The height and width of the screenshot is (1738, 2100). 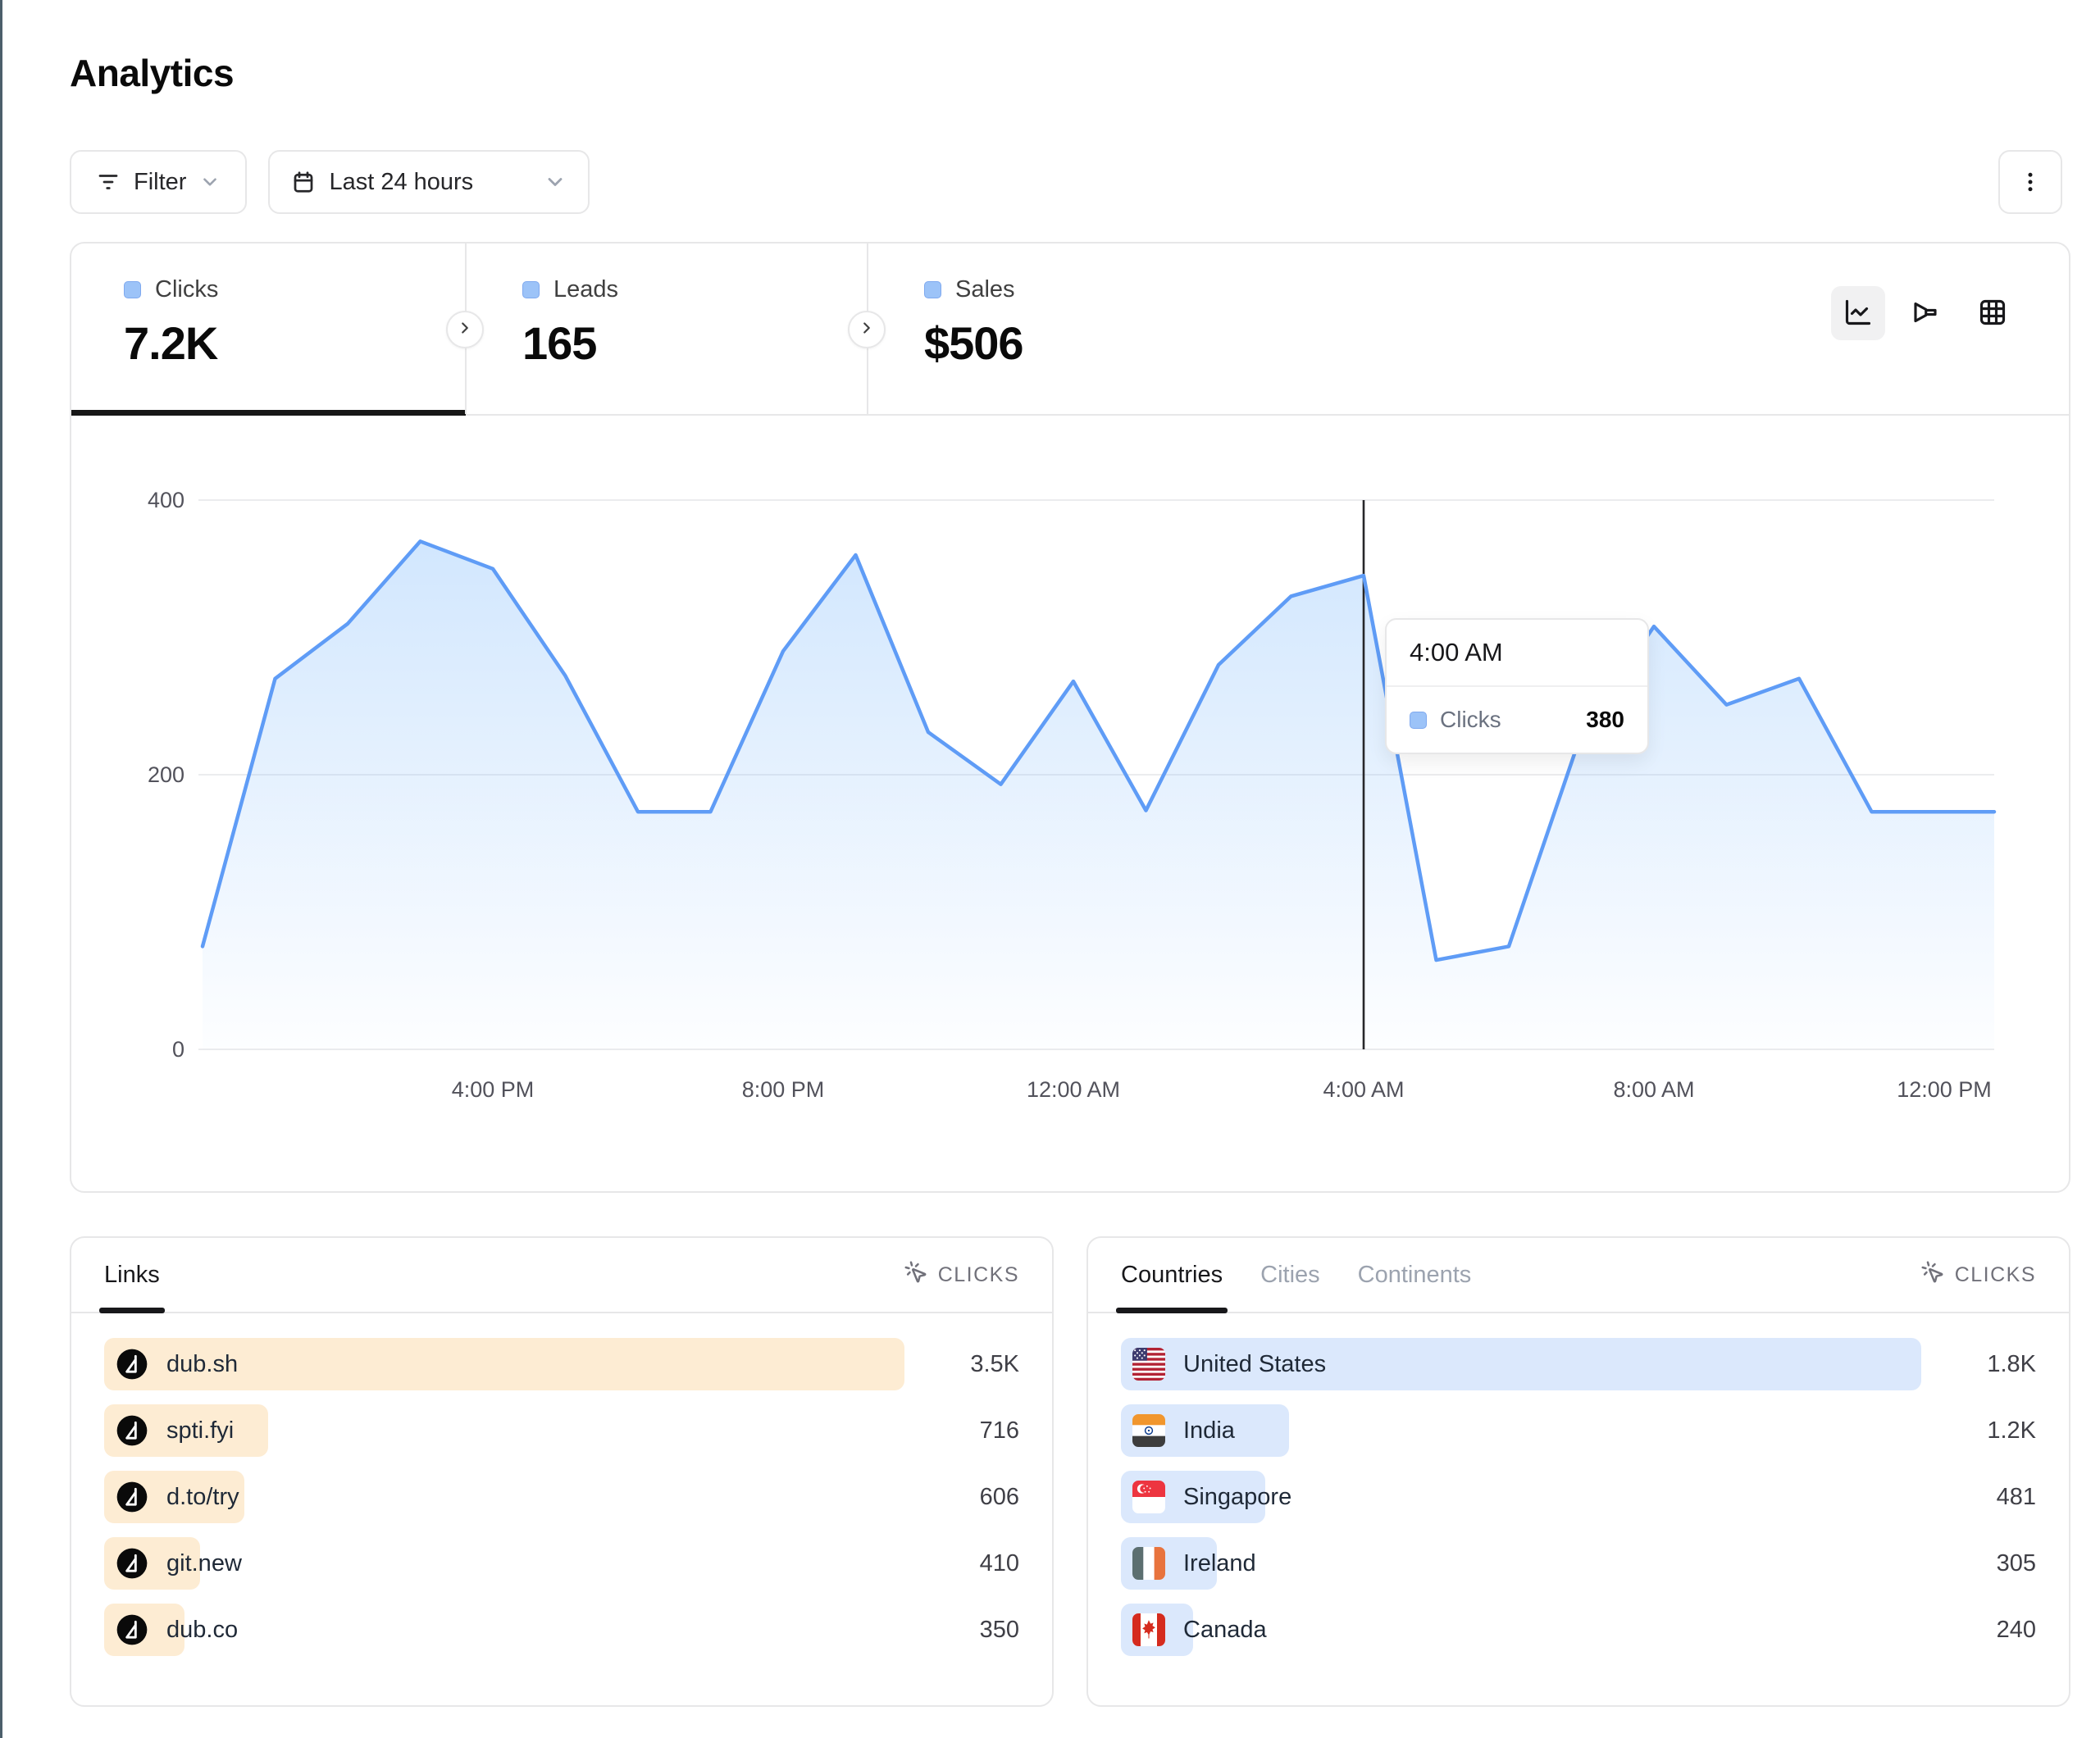 What do you see at coordinates (1148, 1563) in the screenshot?
I see `ie-flag-icon` at bounding box center [1148, 1563].